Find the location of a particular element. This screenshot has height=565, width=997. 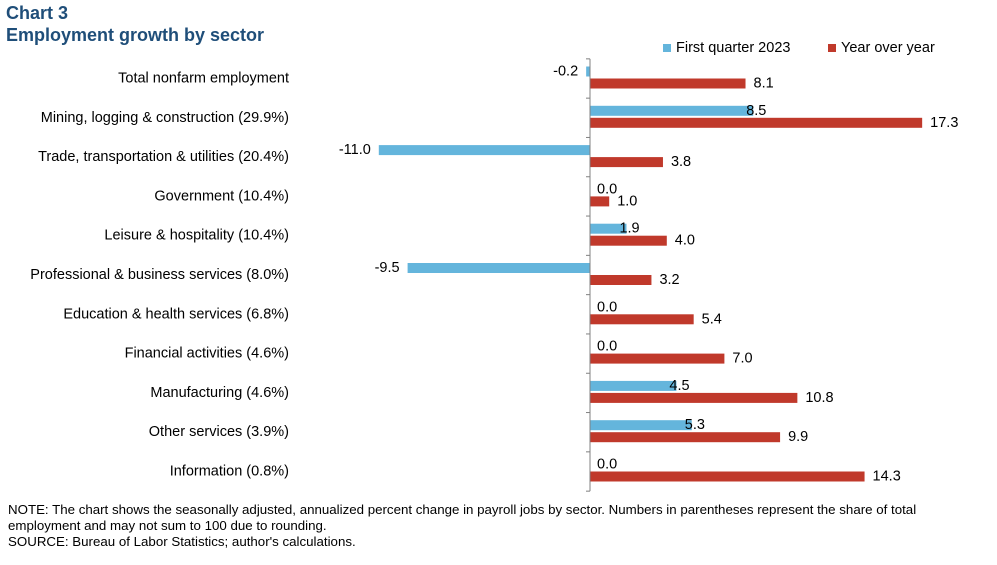

category-label-total-nonfarm-employment: Total nonfarm employment is located at coordinates (203, 79).